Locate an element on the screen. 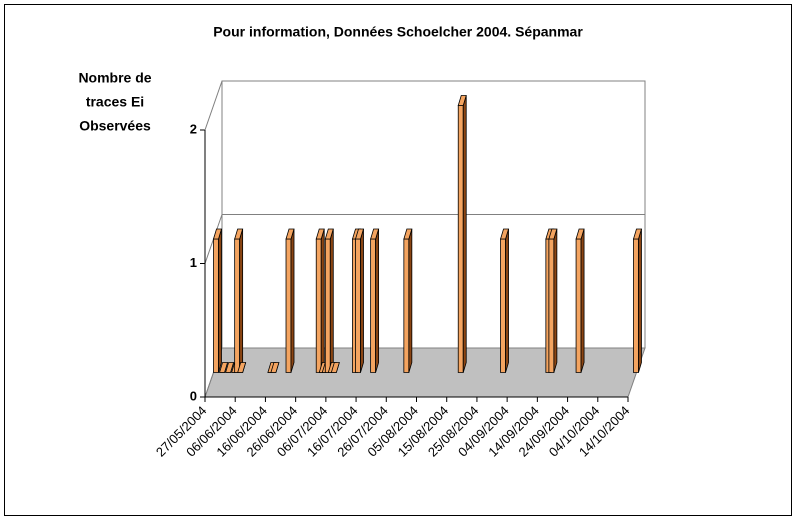  y-axis-label: Observées is located at coordinates (115, 126).